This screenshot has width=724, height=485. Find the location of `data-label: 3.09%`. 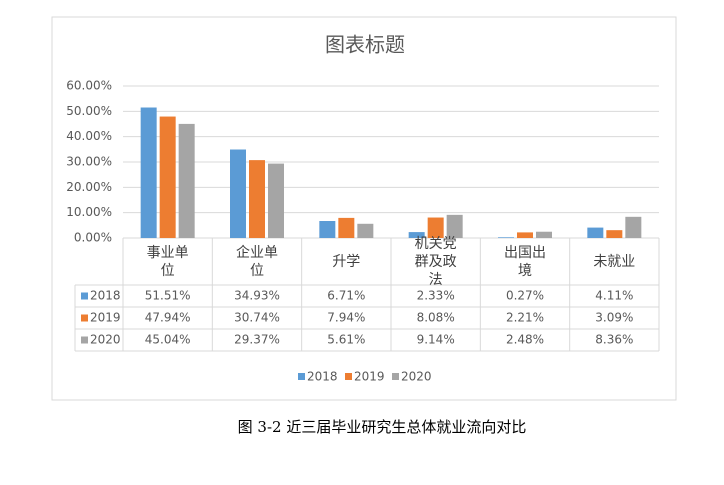

data-label: 3.09% is located at coordinates (614, 318).